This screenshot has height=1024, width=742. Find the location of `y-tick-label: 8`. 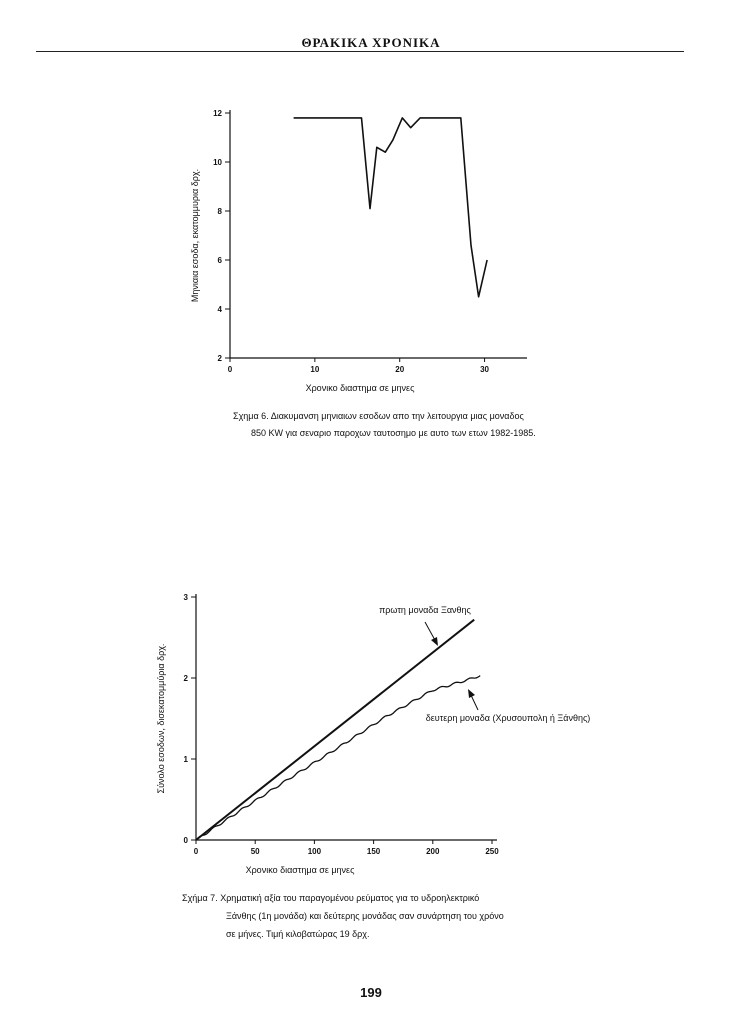

y-tick-label: 8 is located at coordinates (220, 211).